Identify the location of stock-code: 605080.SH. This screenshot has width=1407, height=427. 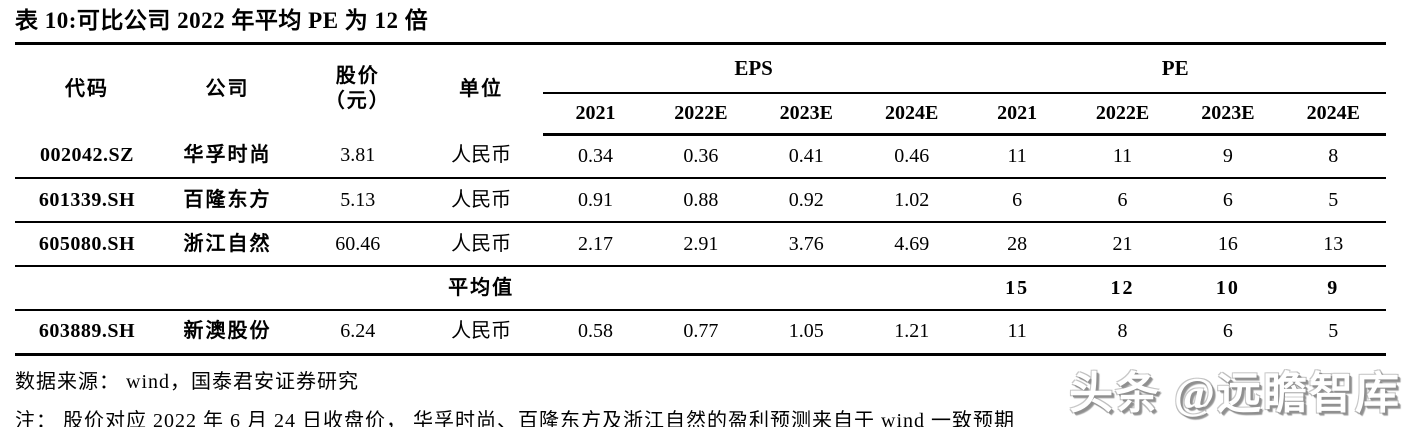
(87, 244).